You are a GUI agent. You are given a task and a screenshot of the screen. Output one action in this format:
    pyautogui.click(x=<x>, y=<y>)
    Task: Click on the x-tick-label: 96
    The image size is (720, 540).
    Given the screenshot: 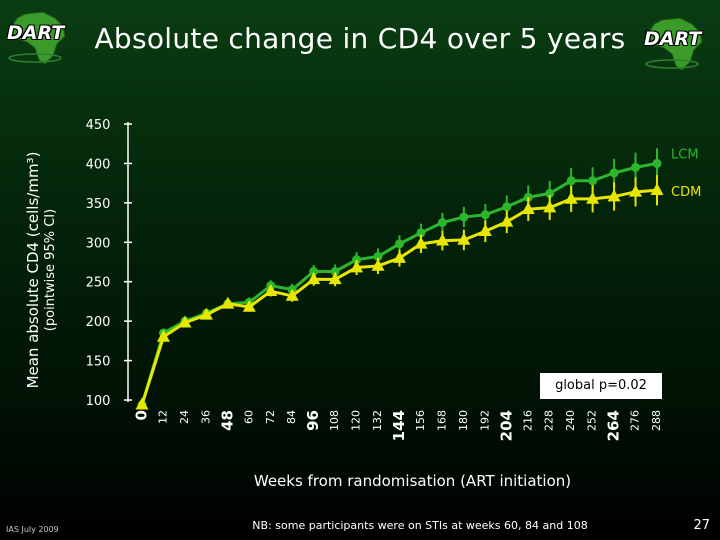 What is the action you would take?
    pyautogui.click(x=313, y=420)
    